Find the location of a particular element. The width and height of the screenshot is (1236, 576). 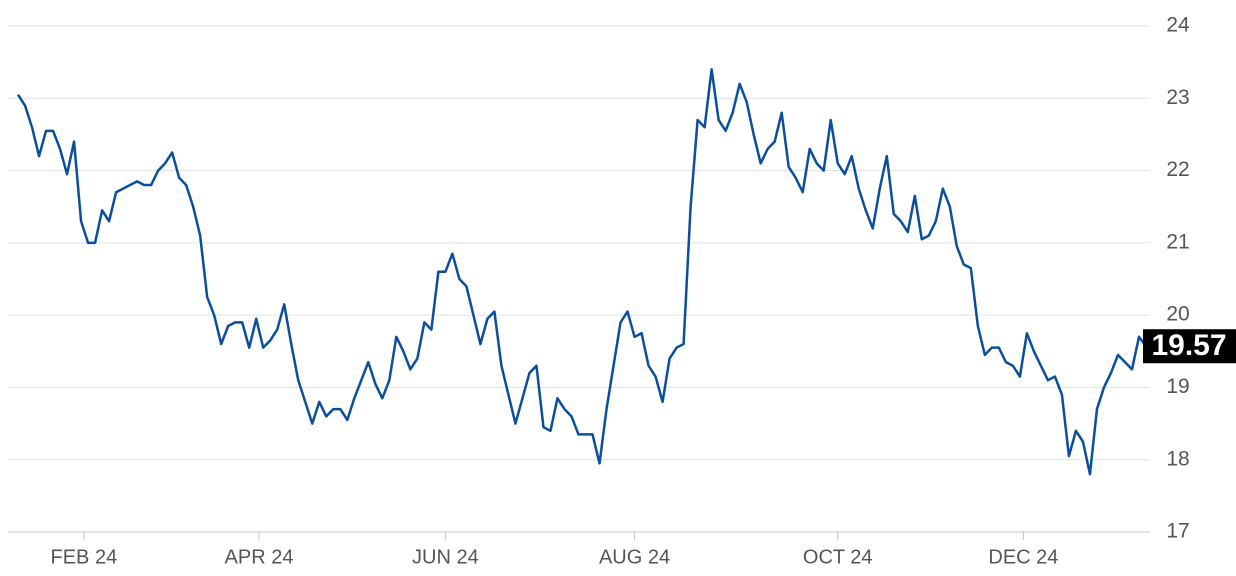

y-tick-label: 18 is located at coordinates (1177, 458).